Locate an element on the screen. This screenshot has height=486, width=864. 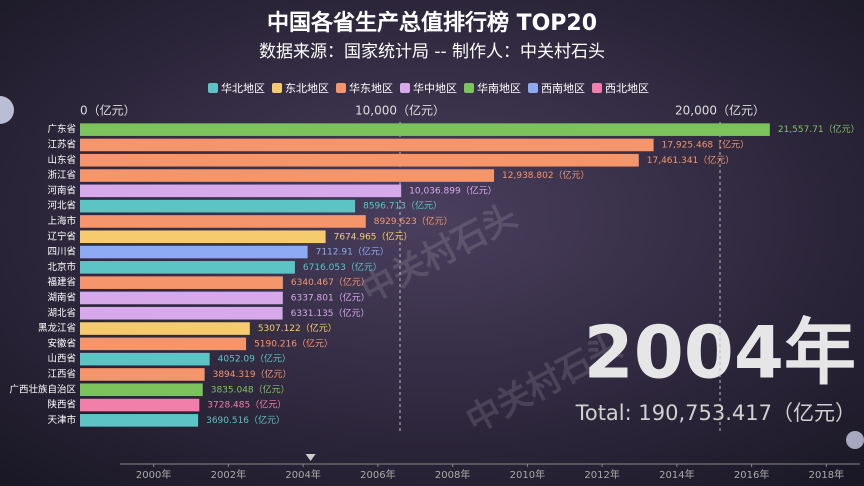
total-label: Total: 190,753.417（亿元） is located at coordinates (715, 413).